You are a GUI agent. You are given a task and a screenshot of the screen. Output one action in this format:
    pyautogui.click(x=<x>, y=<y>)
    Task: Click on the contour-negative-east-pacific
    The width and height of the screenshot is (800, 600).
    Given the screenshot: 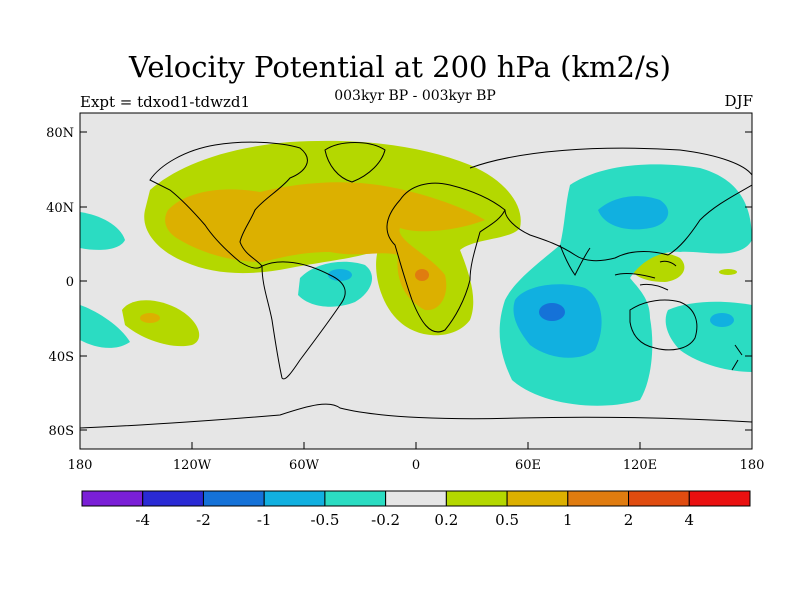 What is the action you would take?
    pyautogui.click(x=102, y=231)
    